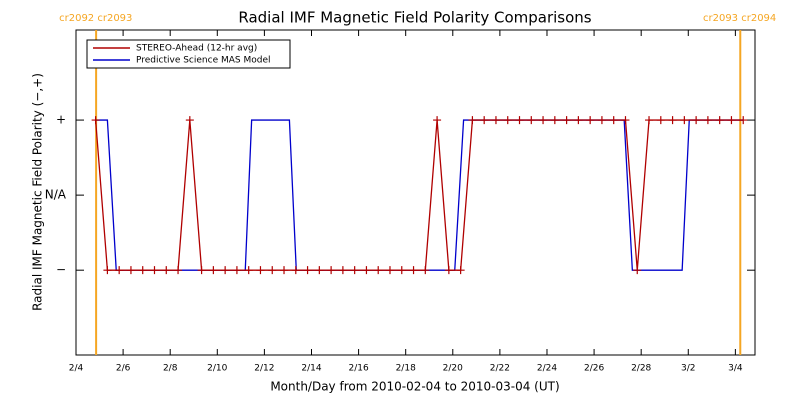 The image size is (800, 400). What do you see at coordinates (688, 369) in the screenshot?
I see `x-tick-label: 3/2` at bounding box center [688, 369].